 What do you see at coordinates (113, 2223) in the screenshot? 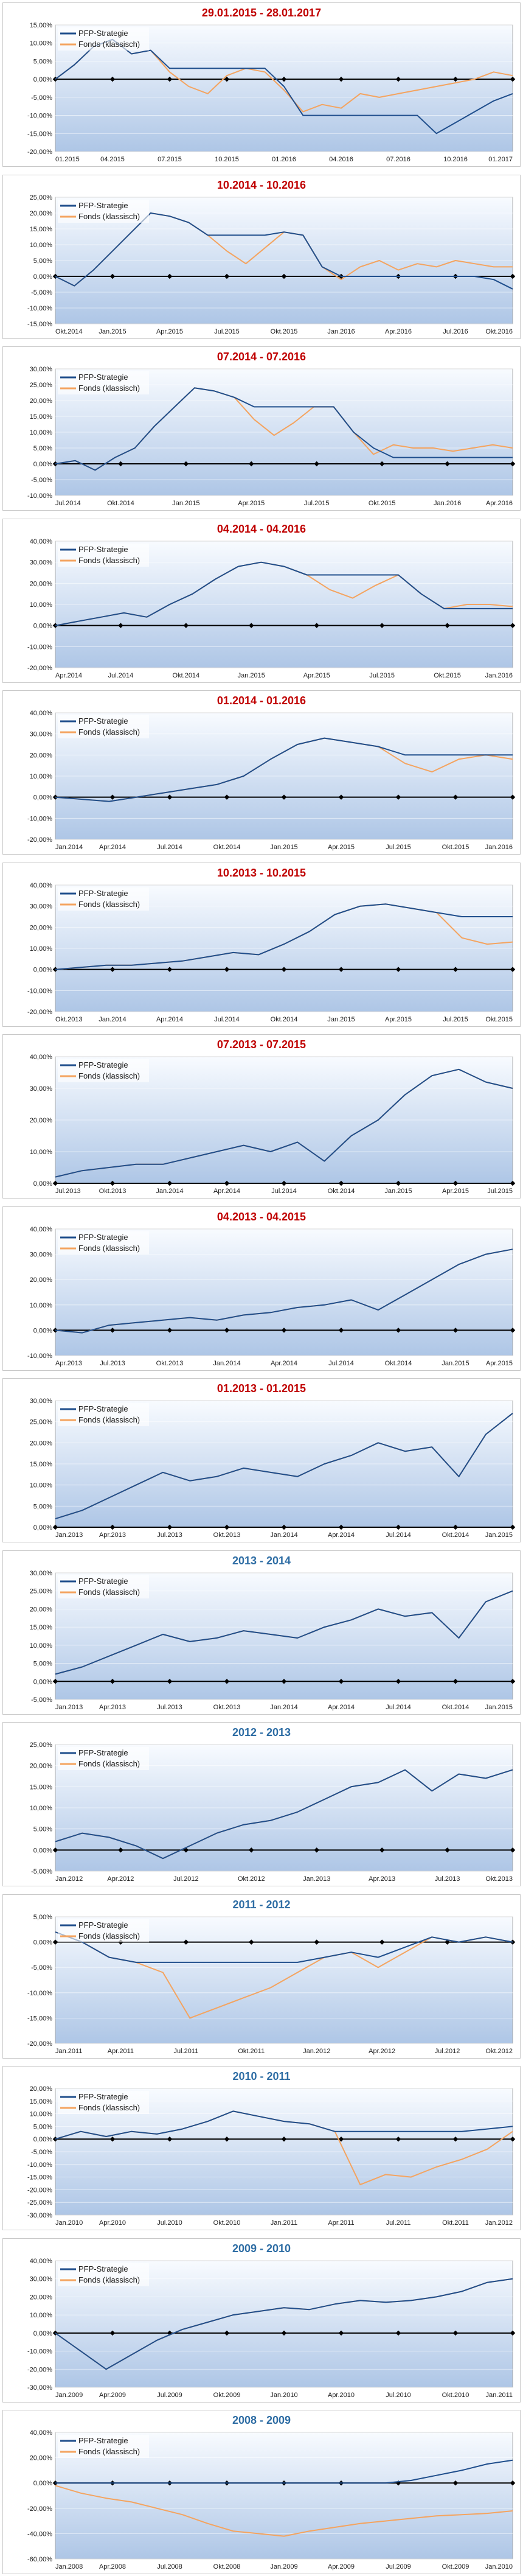
I see `x-tick-label: Apr.2010` at bounding box center [113, 2223].